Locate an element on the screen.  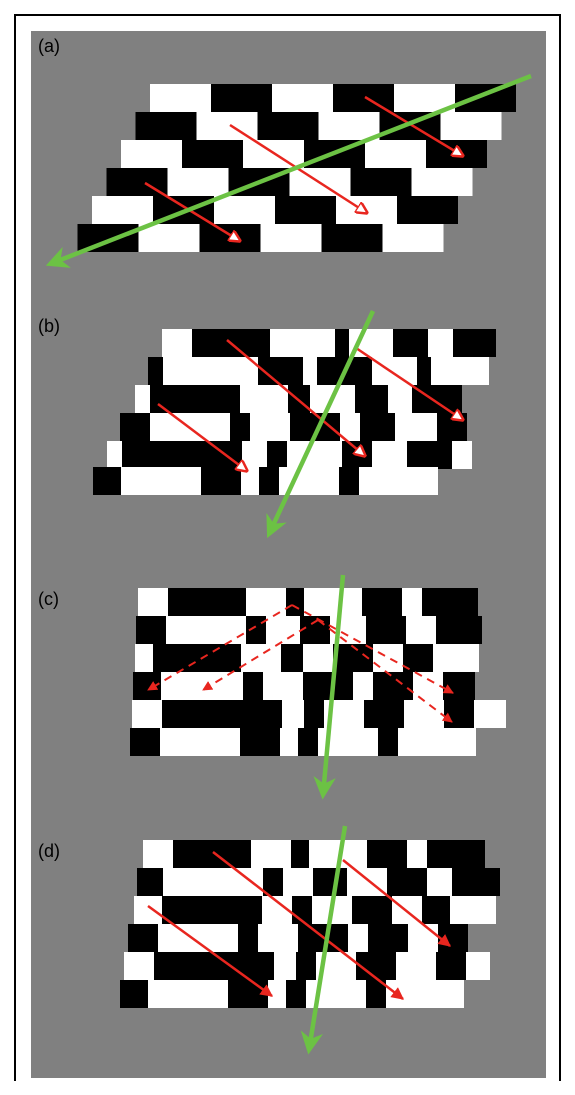
panel-d is located at coordinates (310, 940).